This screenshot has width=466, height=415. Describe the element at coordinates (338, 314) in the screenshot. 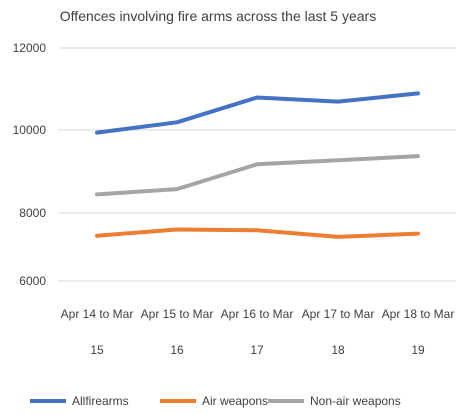

I see `x-tick-label-line1: Apr 17 to Mar` at that location.